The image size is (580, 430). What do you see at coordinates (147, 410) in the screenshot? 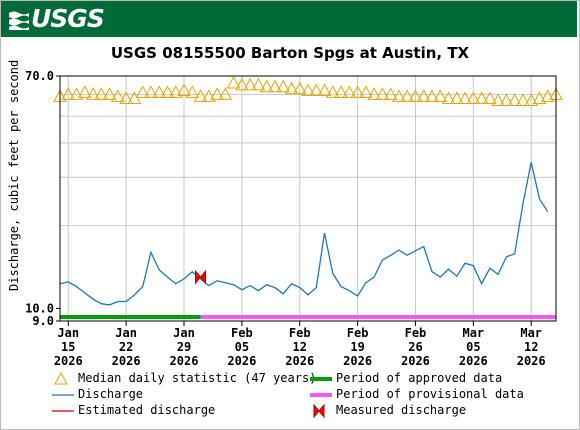
I see `legend-label: Estimated discharge` at bounding box center [147, 410].